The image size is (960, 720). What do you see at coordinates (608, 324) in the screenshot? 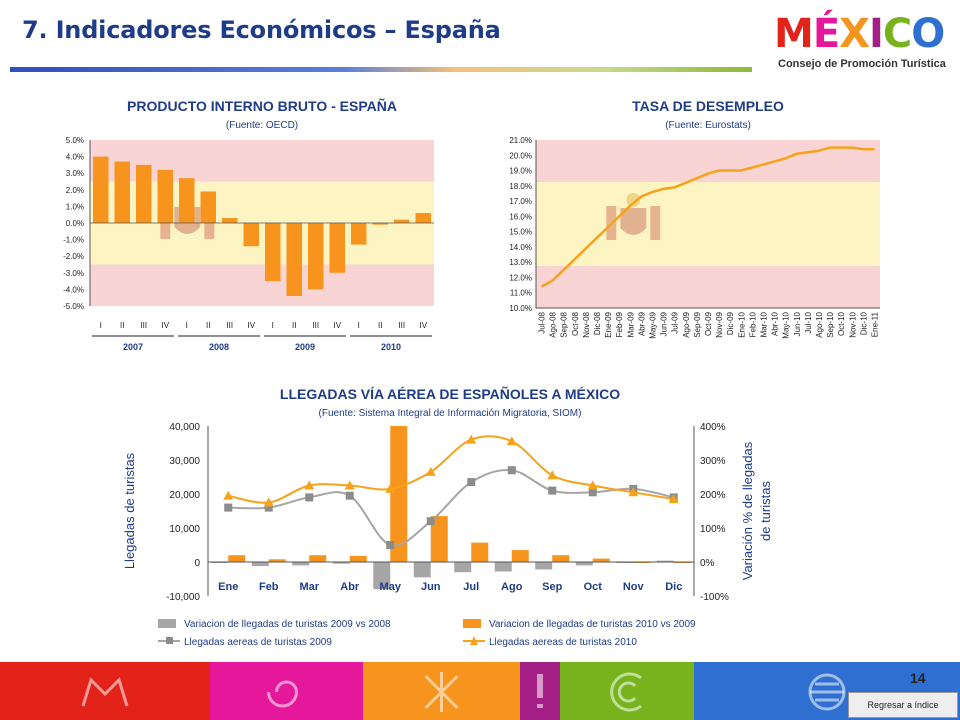
I see `unemployment-x-tick: Ene-09` at bounding box center [608, 324].